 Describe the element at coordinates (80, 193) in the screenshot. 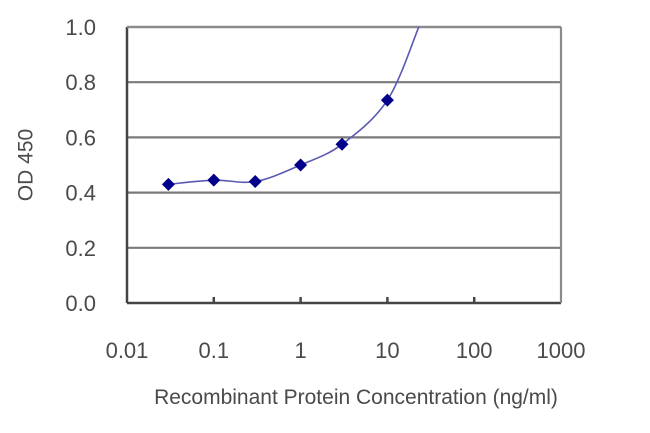

I see `y-tick-label: 0.4` at that location.